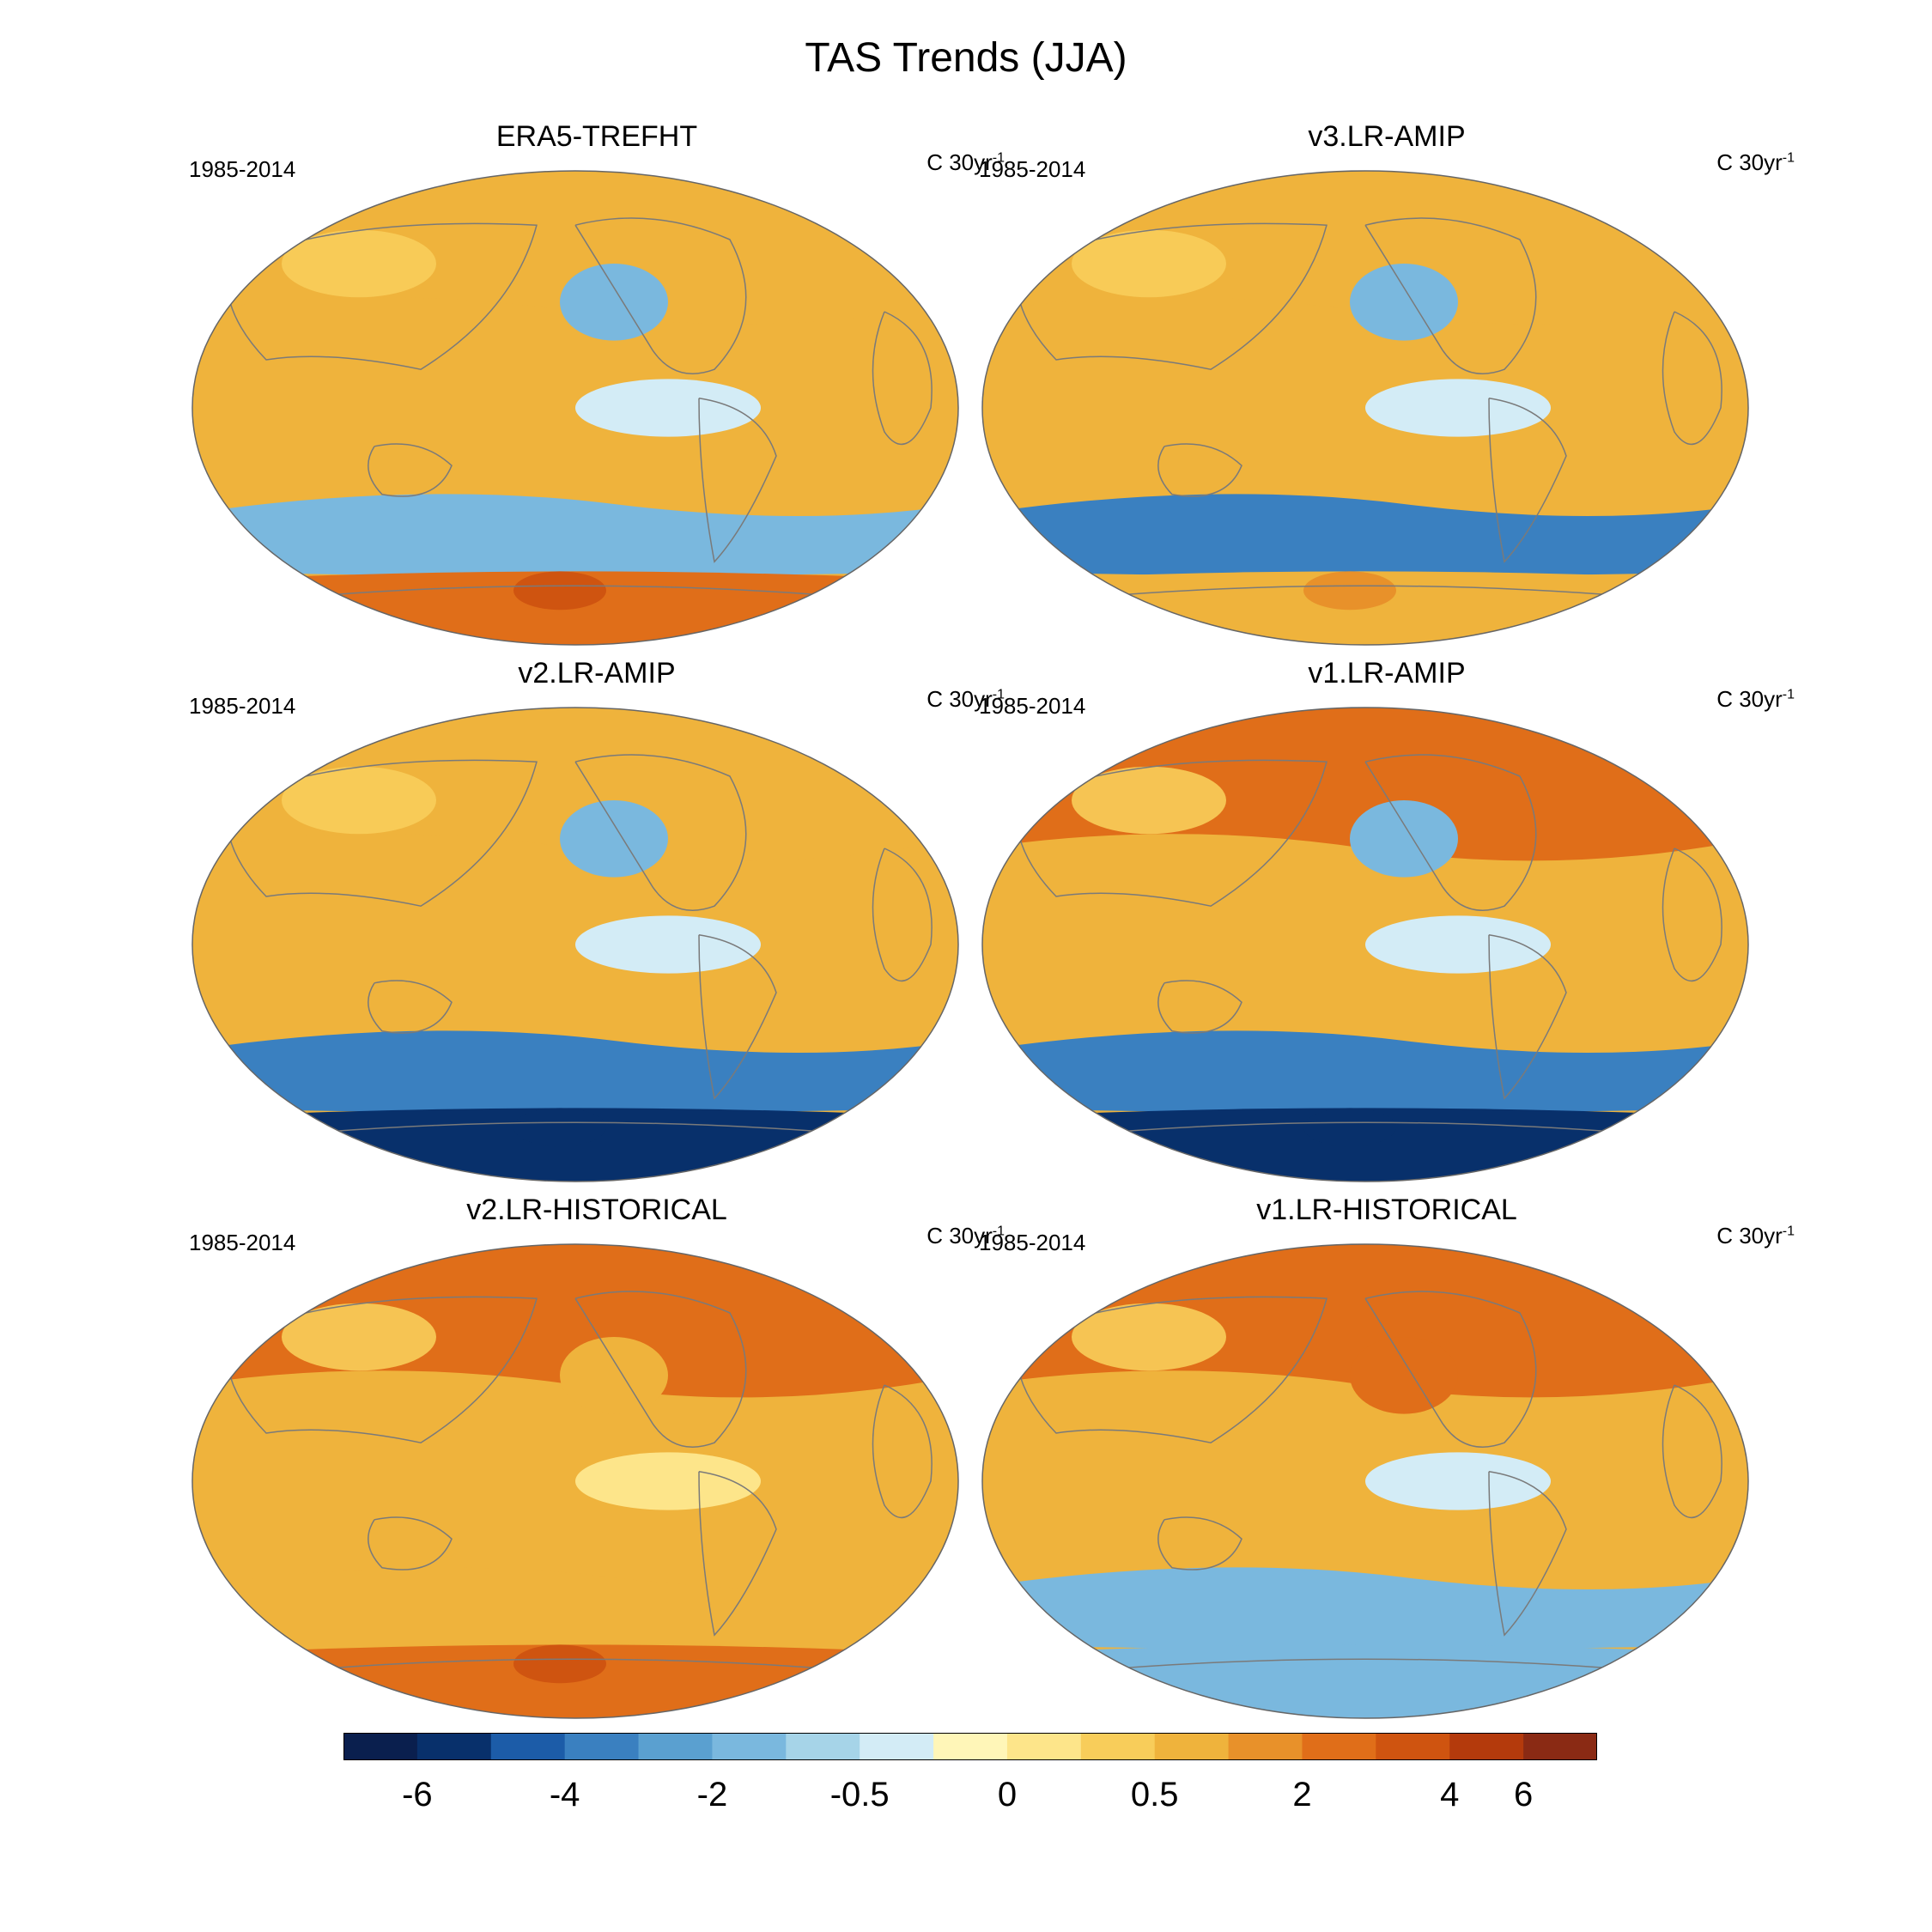 The image size is (1932, 1932). I want to click on map-panel: ERA5-TREFHT 1985-2014 C 30yr-1, so click(597, 383).